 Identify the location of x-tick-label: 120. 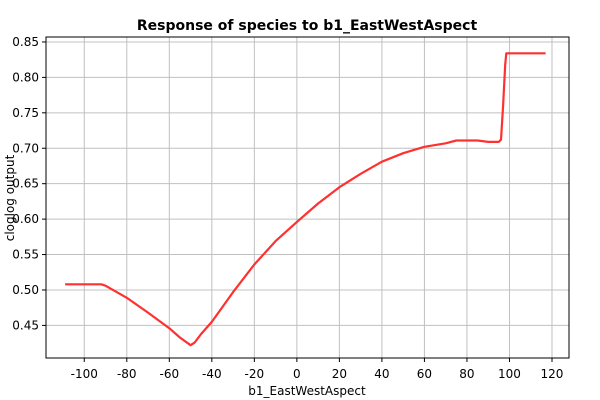
(552, 374).